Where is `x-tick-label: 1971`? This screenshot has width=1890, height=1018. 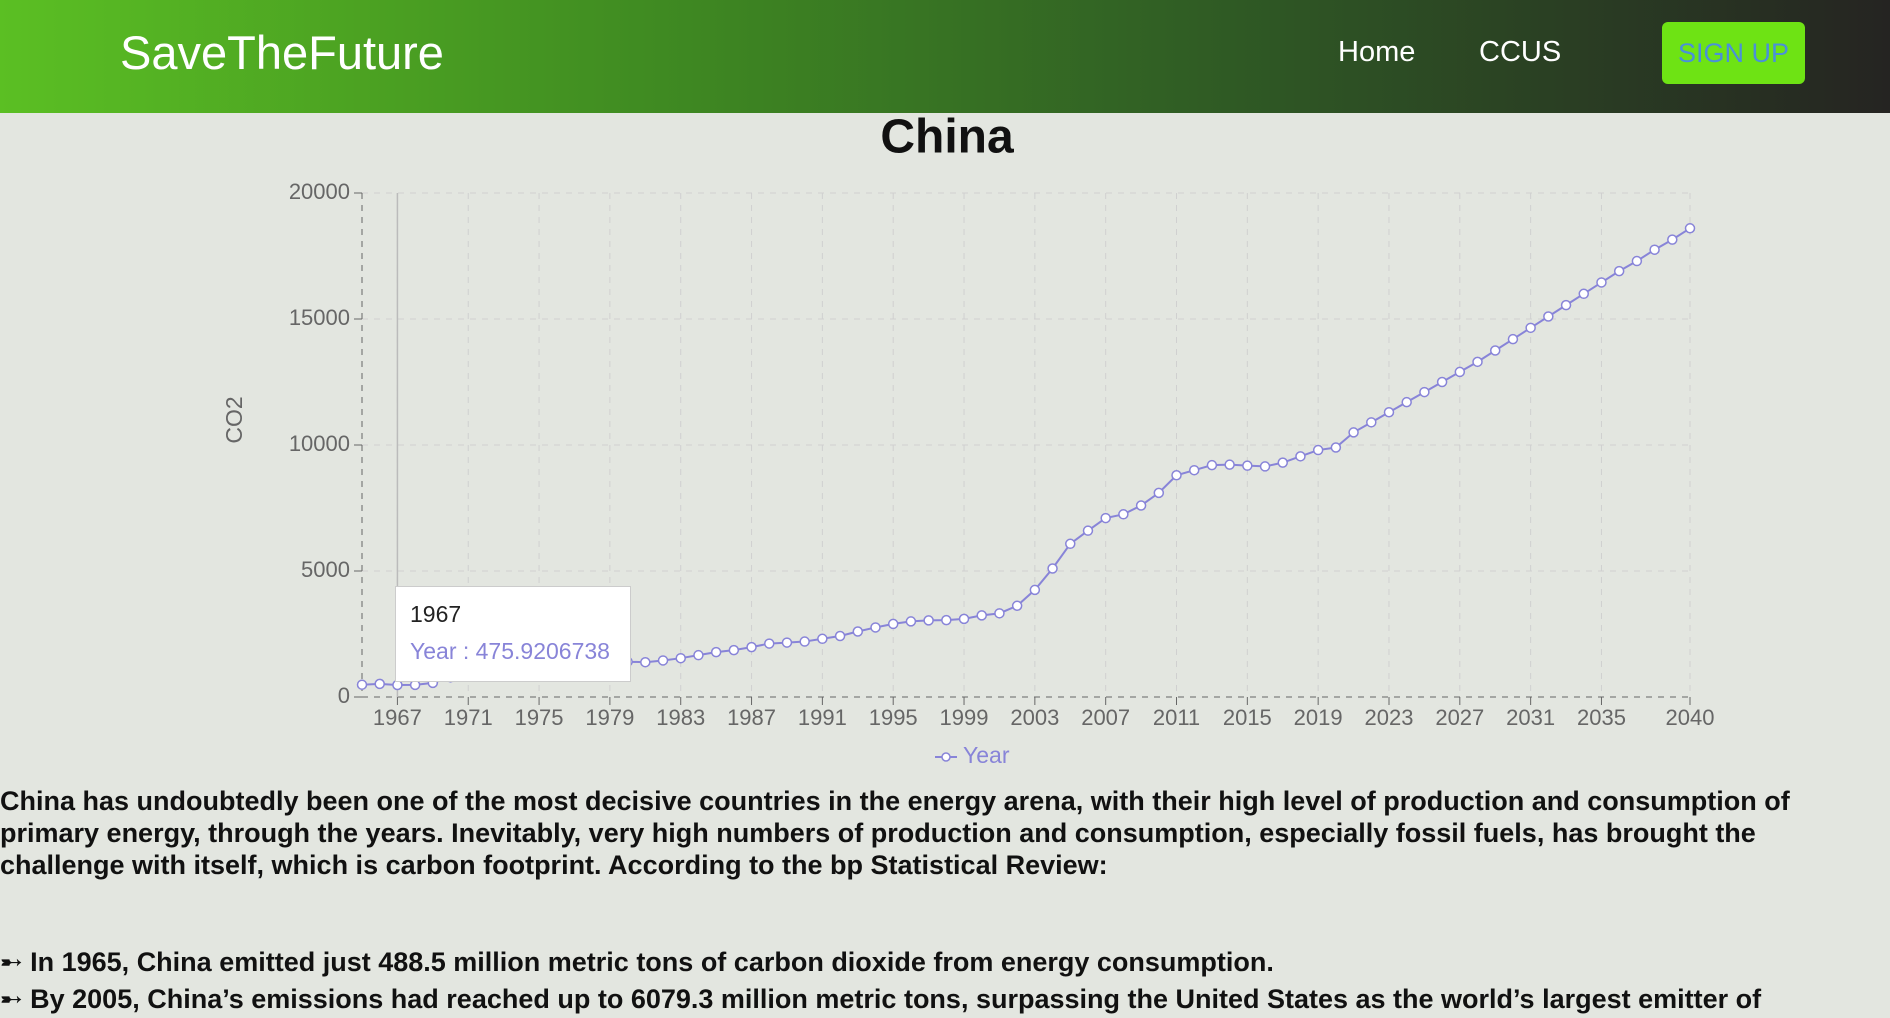
x-tick-label: 1971 is located at coordinates (468, 717).